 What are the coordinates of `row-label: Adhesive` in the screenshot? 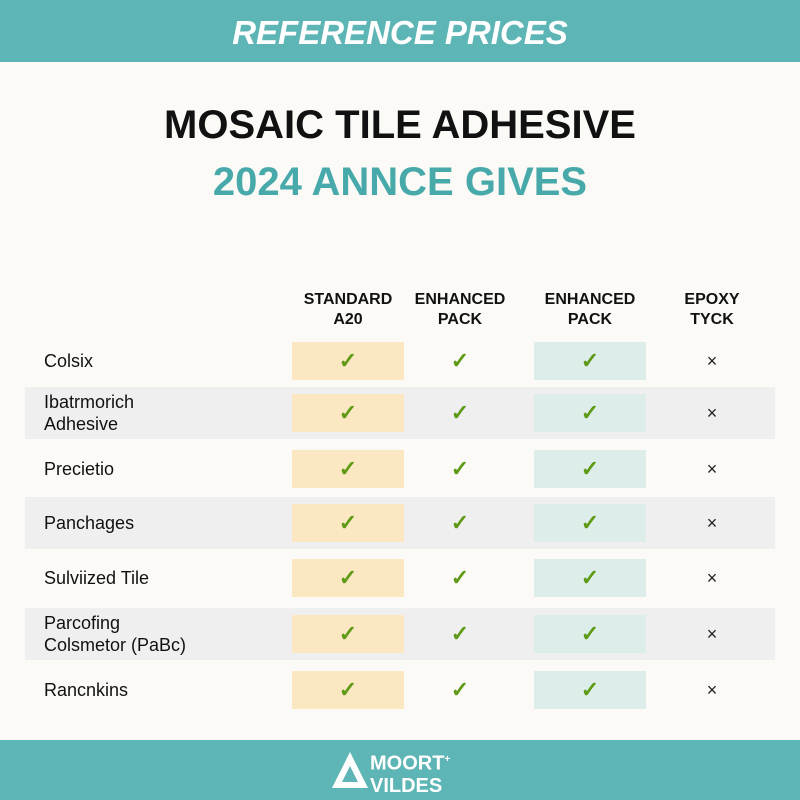 It's located at (81, 424).